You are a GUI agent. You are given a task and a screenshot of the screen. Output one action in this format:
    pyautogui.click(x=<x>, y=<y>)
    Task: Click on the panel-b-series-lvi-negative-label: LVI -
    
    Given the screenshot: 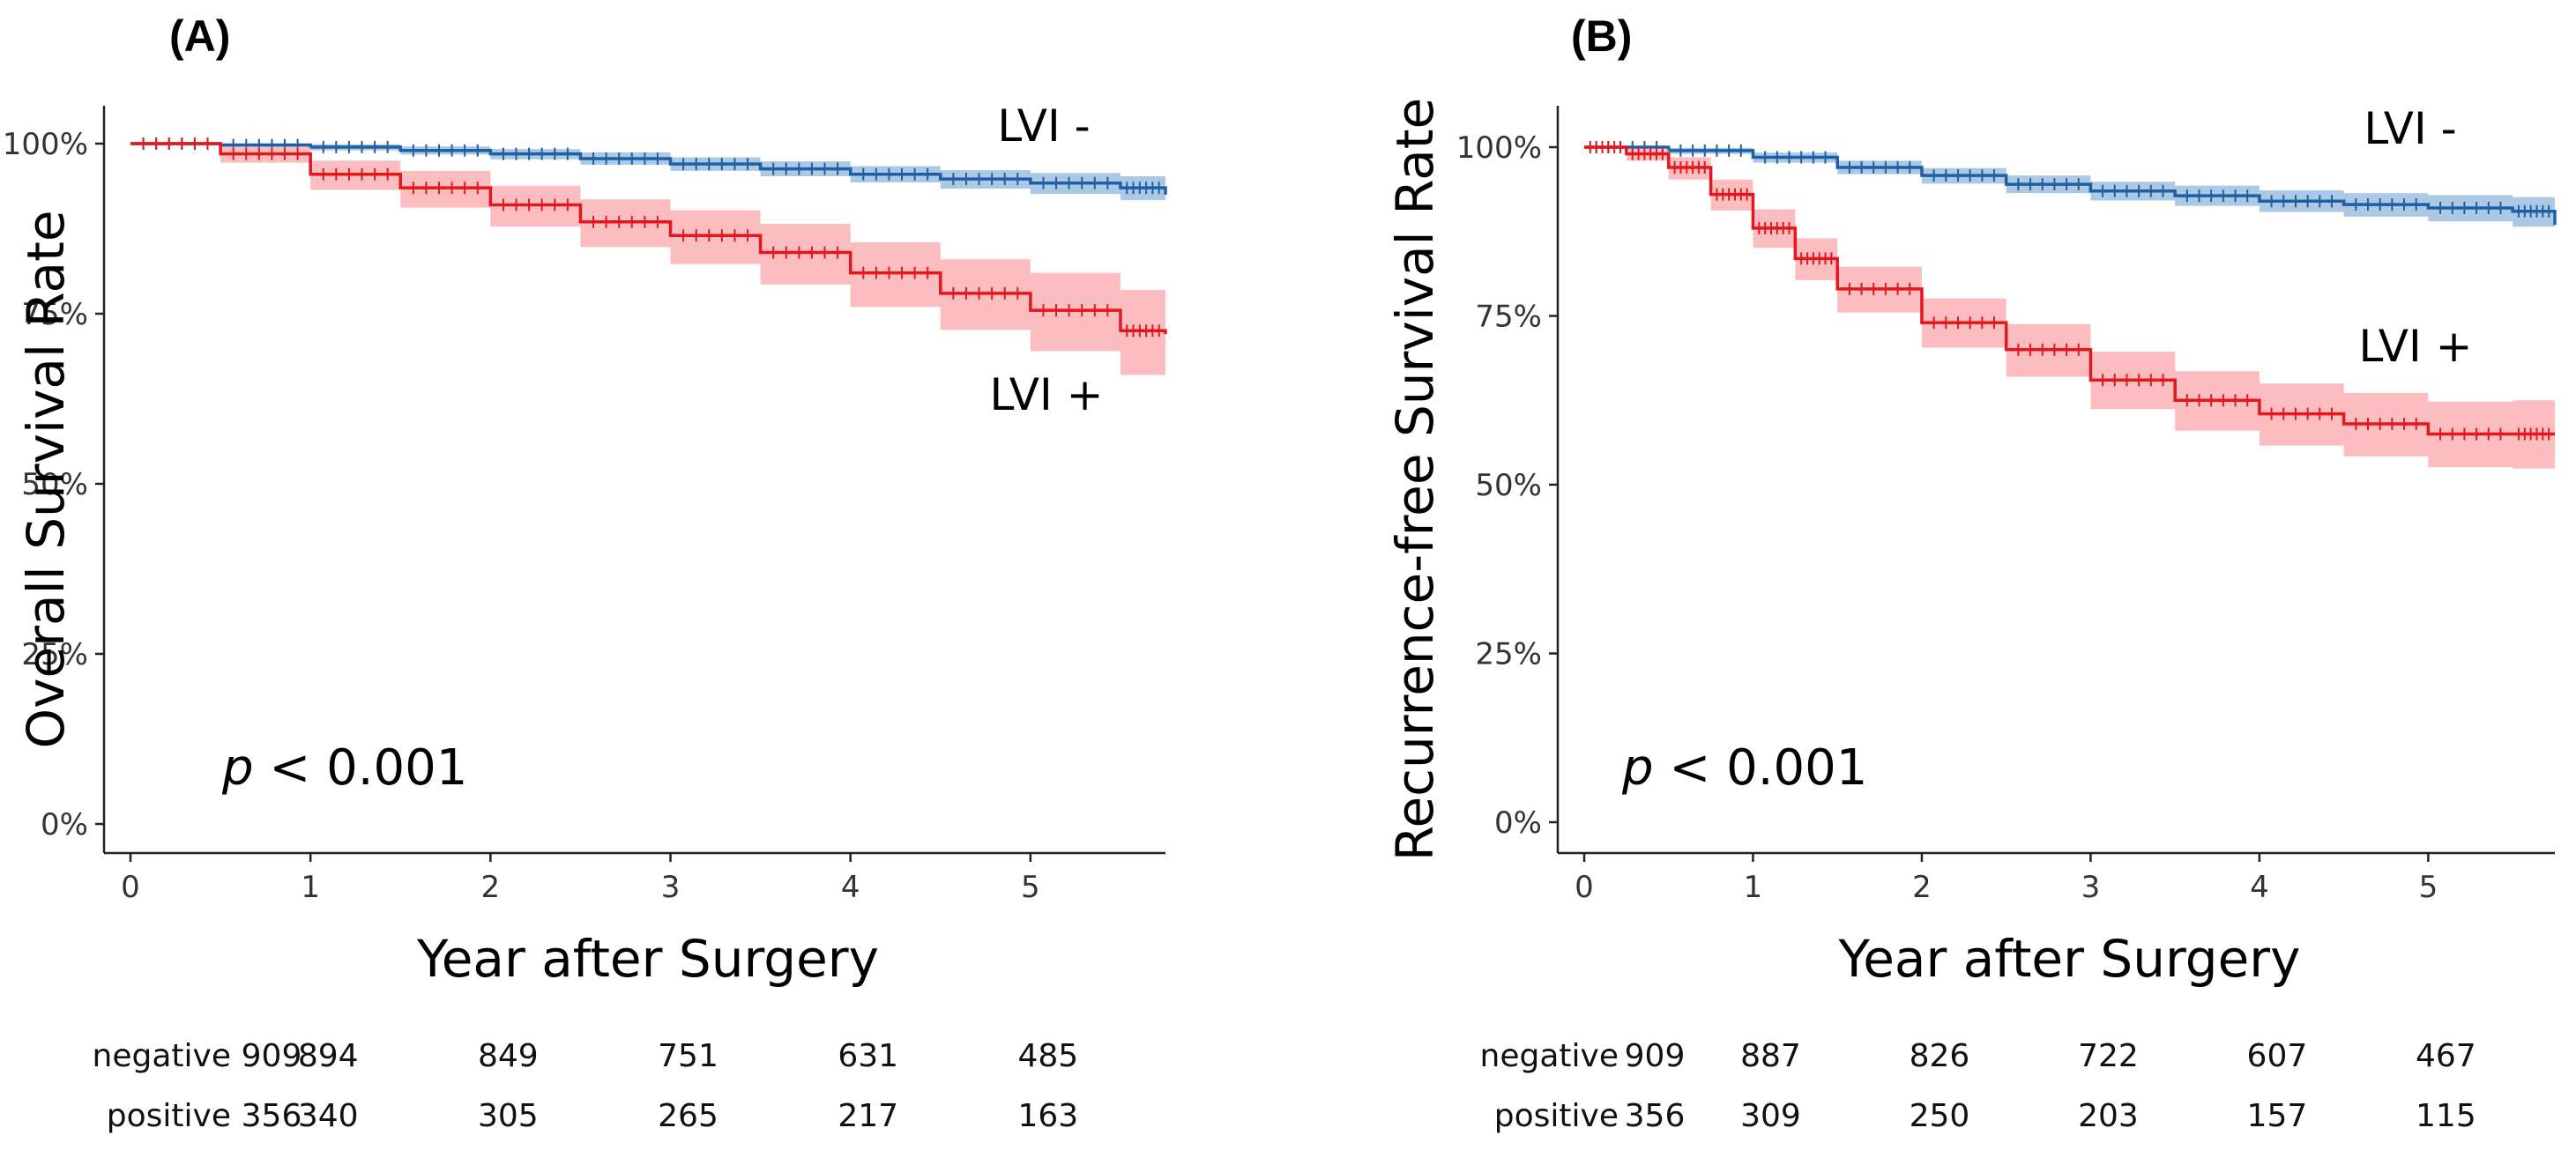 What is the action you would take?
    pyautogui.click(x=2410, y=128)
    